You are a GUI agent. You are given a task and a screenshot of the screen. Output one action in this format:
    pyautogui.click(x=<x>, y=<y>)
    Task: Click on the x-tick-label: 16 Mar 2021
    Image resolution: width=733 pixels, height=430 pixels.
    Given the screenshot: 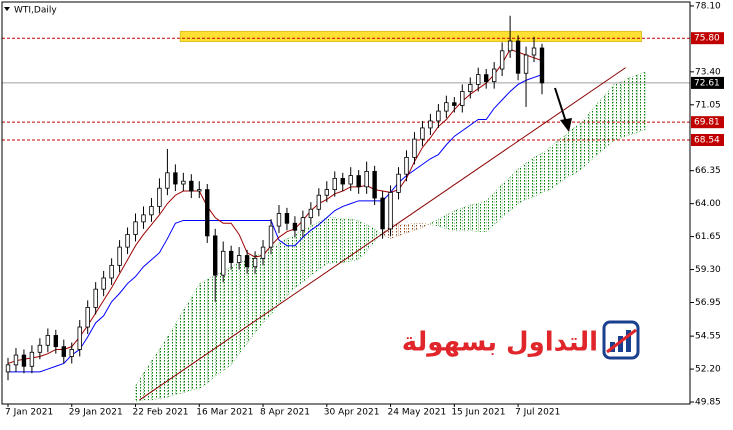 What is the action you would take?
    pyautogui.click(x=224, y=413)
    